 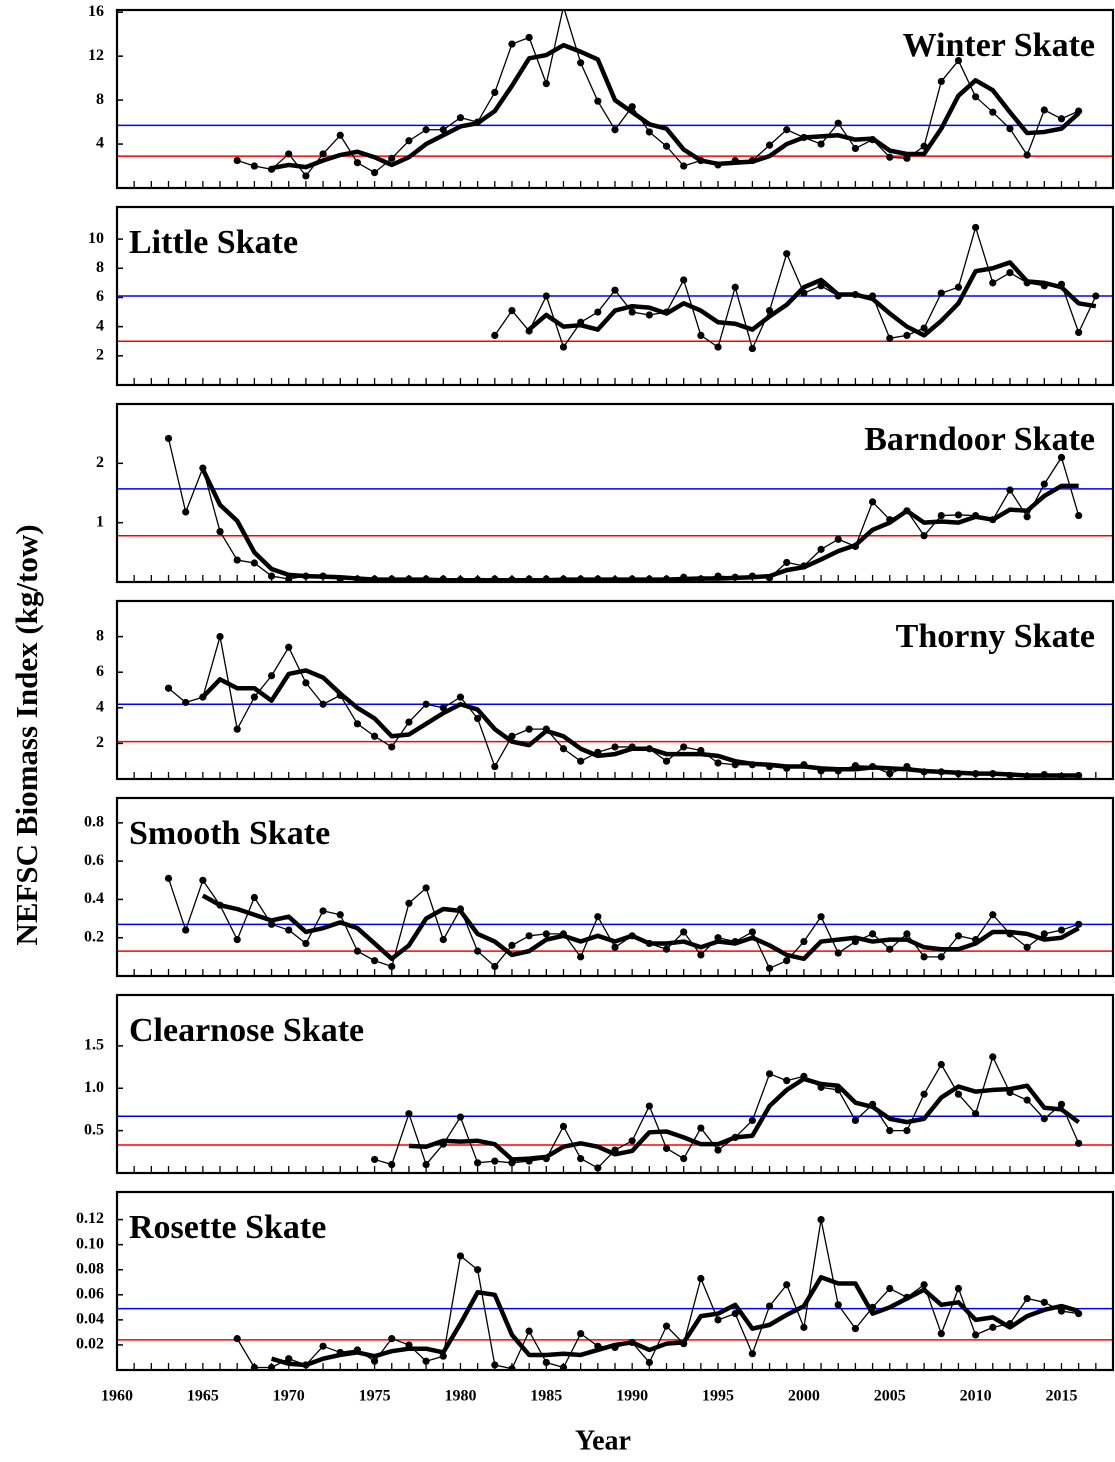 I want to click on y-tick-label: 4, so click(x=100, y=143).